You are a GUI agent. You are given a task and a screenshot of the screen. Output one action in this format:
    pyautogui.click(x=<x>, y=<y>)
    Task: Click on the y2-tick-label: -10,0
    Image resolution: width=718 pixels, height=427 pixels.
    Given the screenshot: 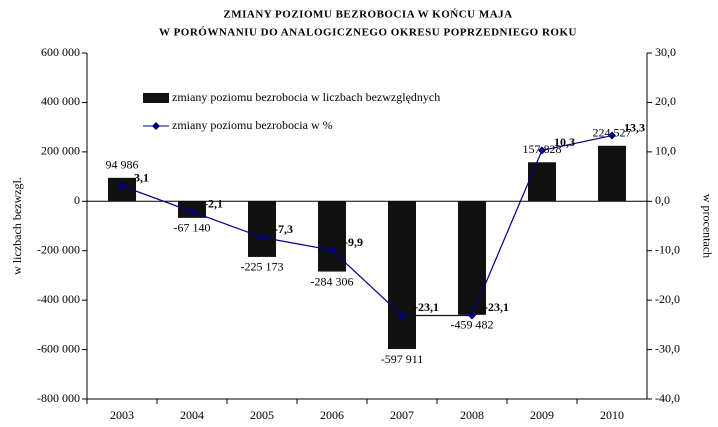 What is the action you would take?
    pyautogui.click(x=667, y=249)
    